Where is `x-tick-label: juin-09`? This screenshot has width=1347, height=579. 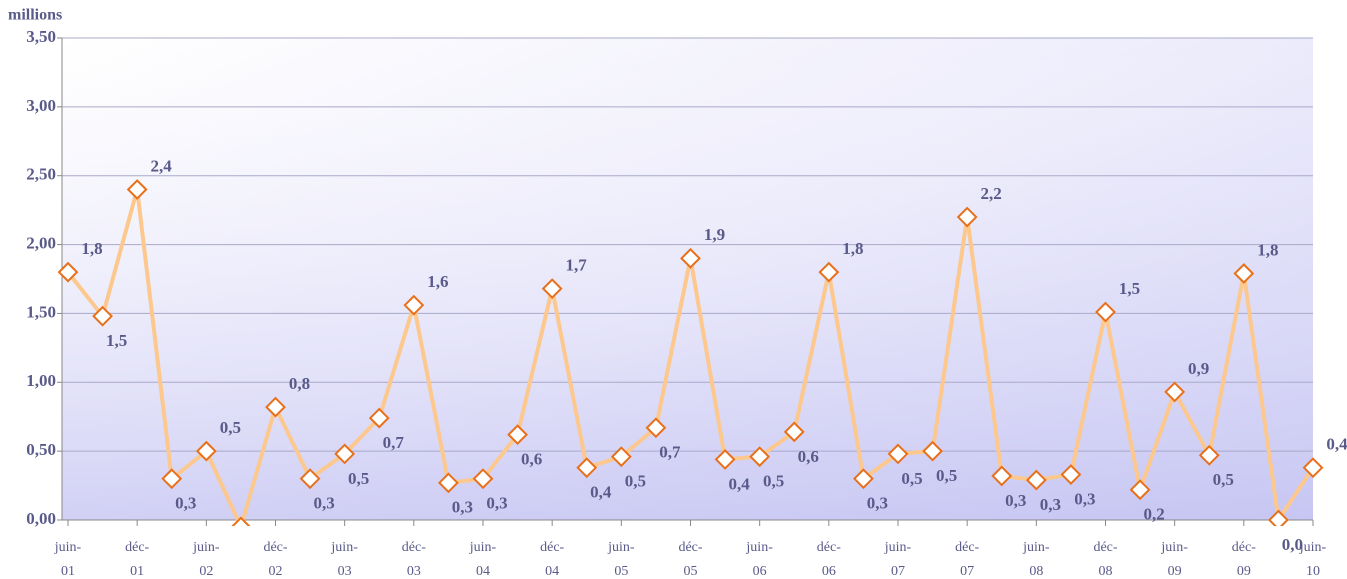 x-tick-label: juin-09 is located at coordinates (1174, 559).